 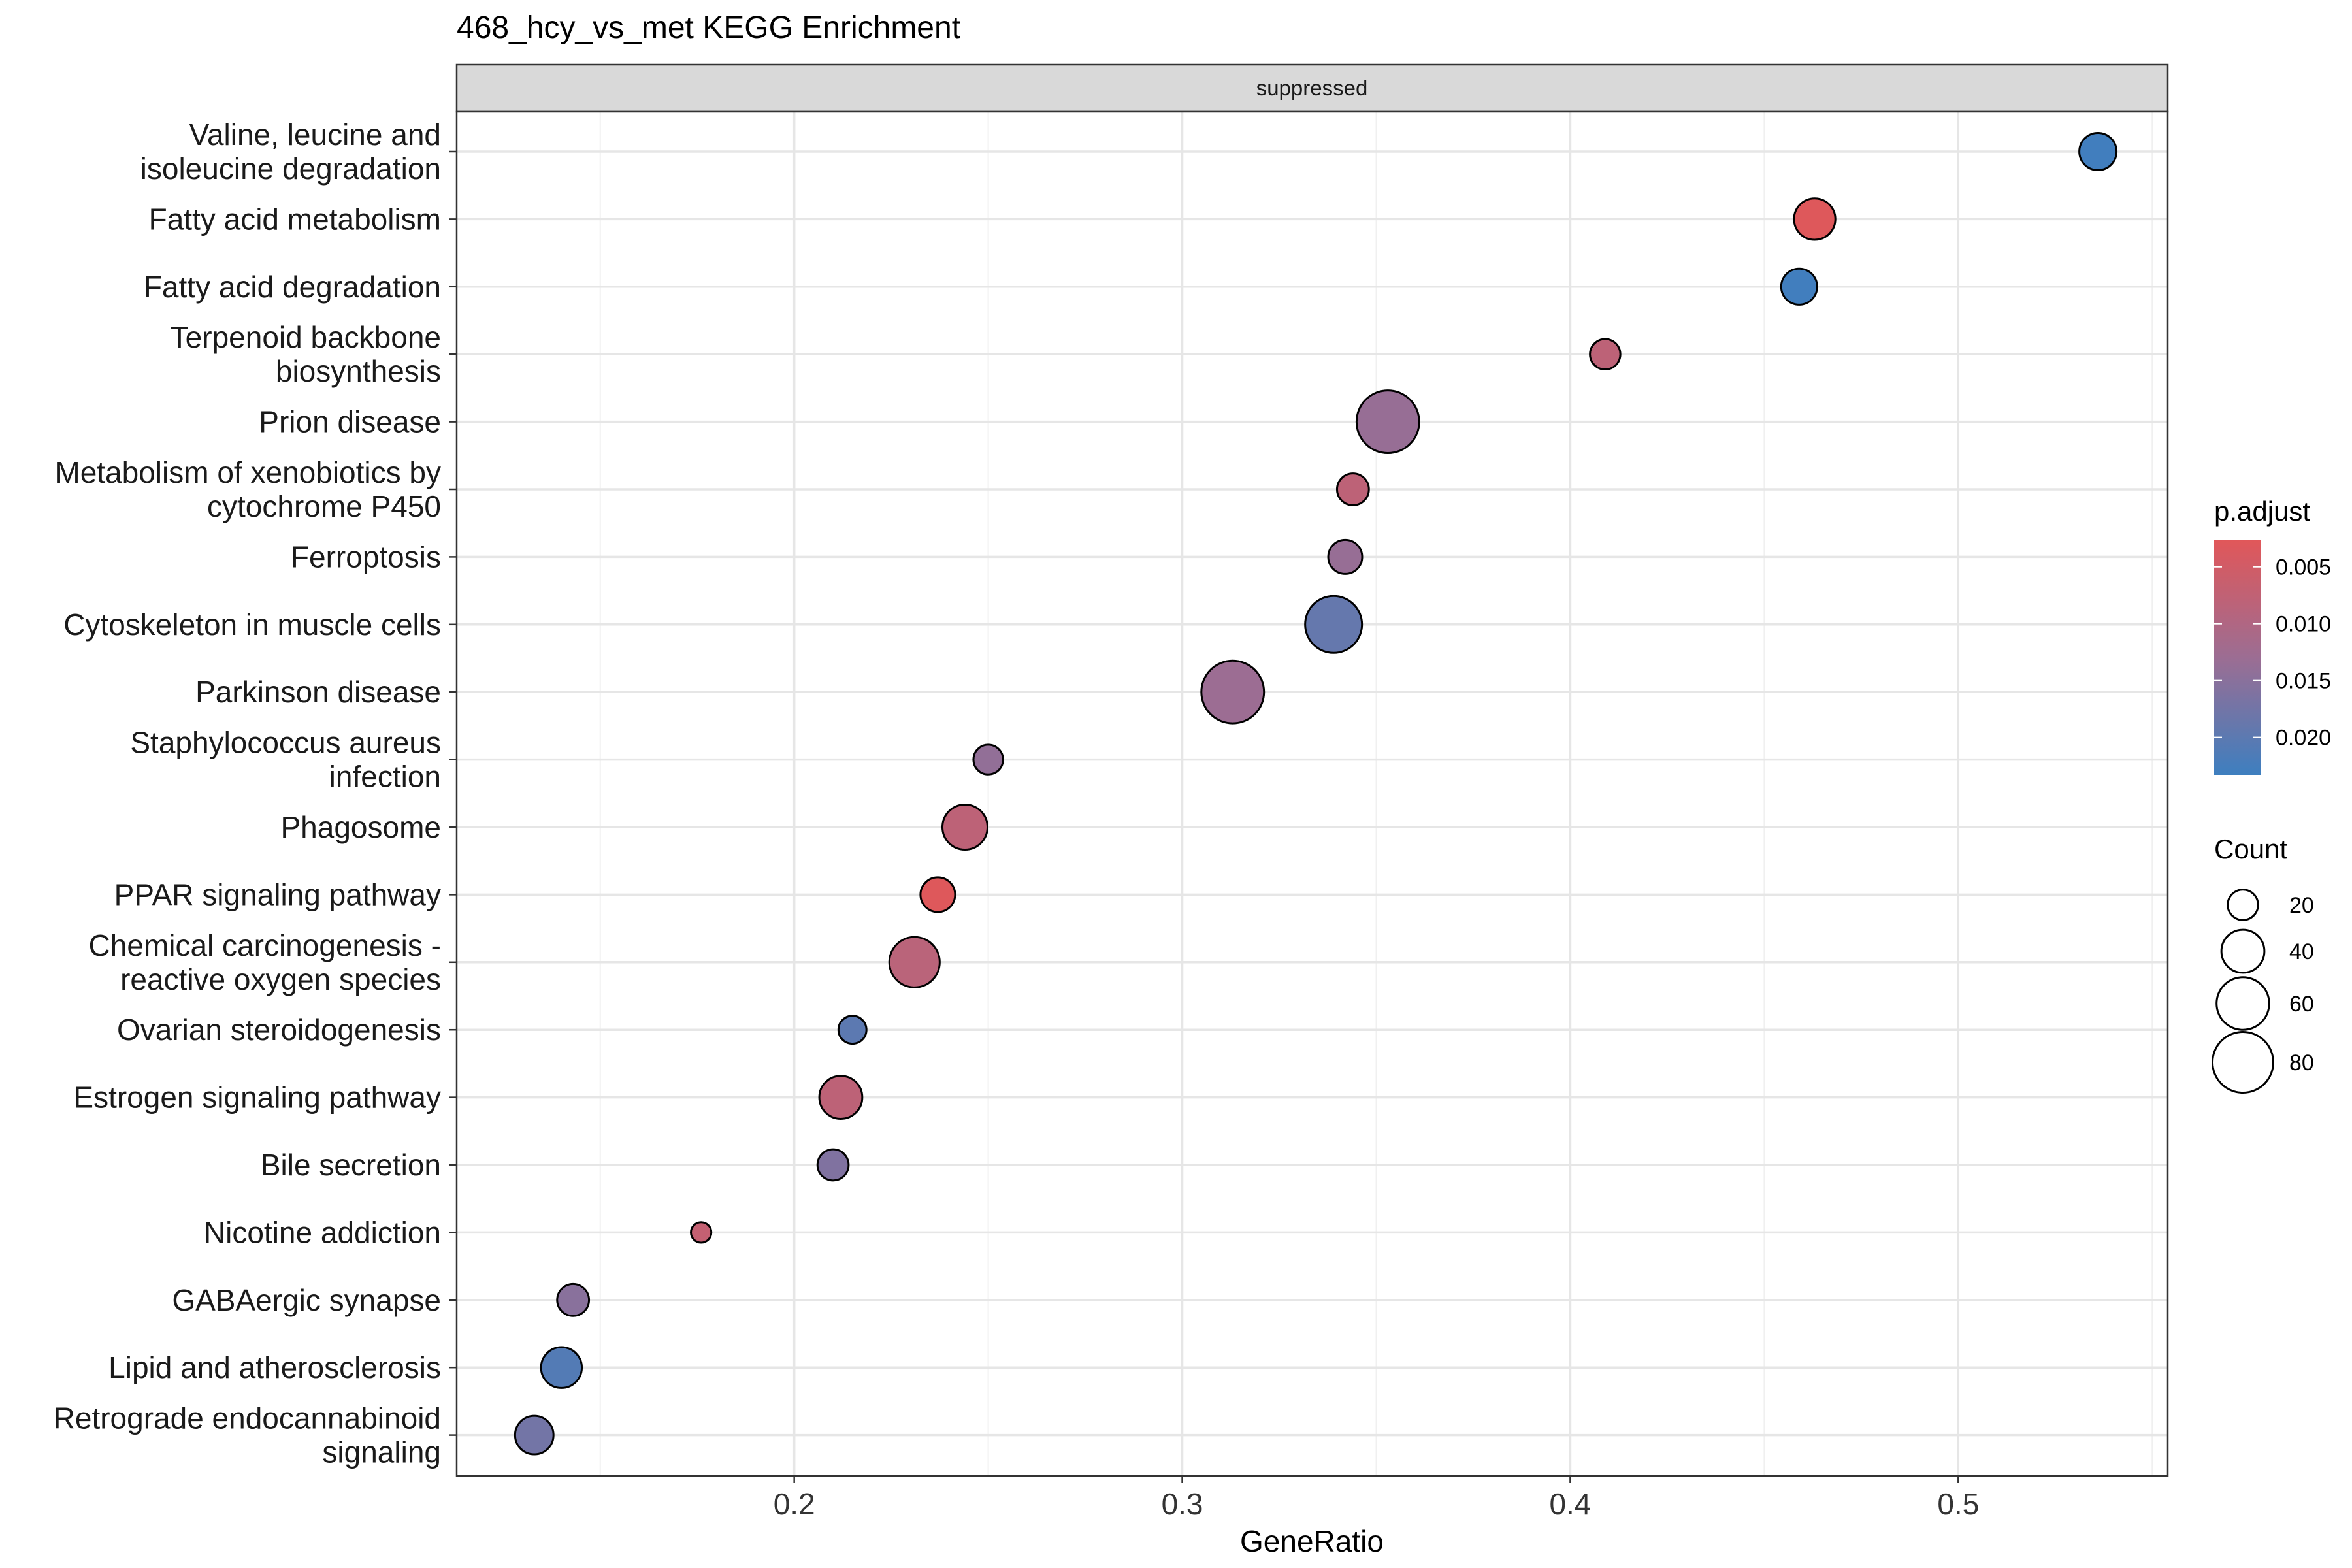 What do you see at coordinates (2237, 657) in the screenshot?
I see `color-legend-bar` at bounding box center [2237, 657].